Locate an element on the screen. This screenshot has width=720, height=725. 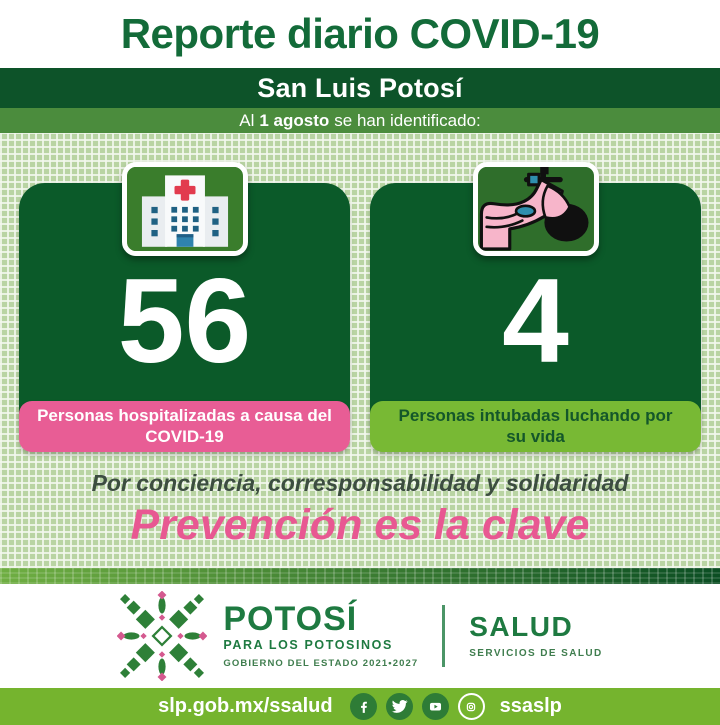
hospital-icon is located at coordinates (184, 209).